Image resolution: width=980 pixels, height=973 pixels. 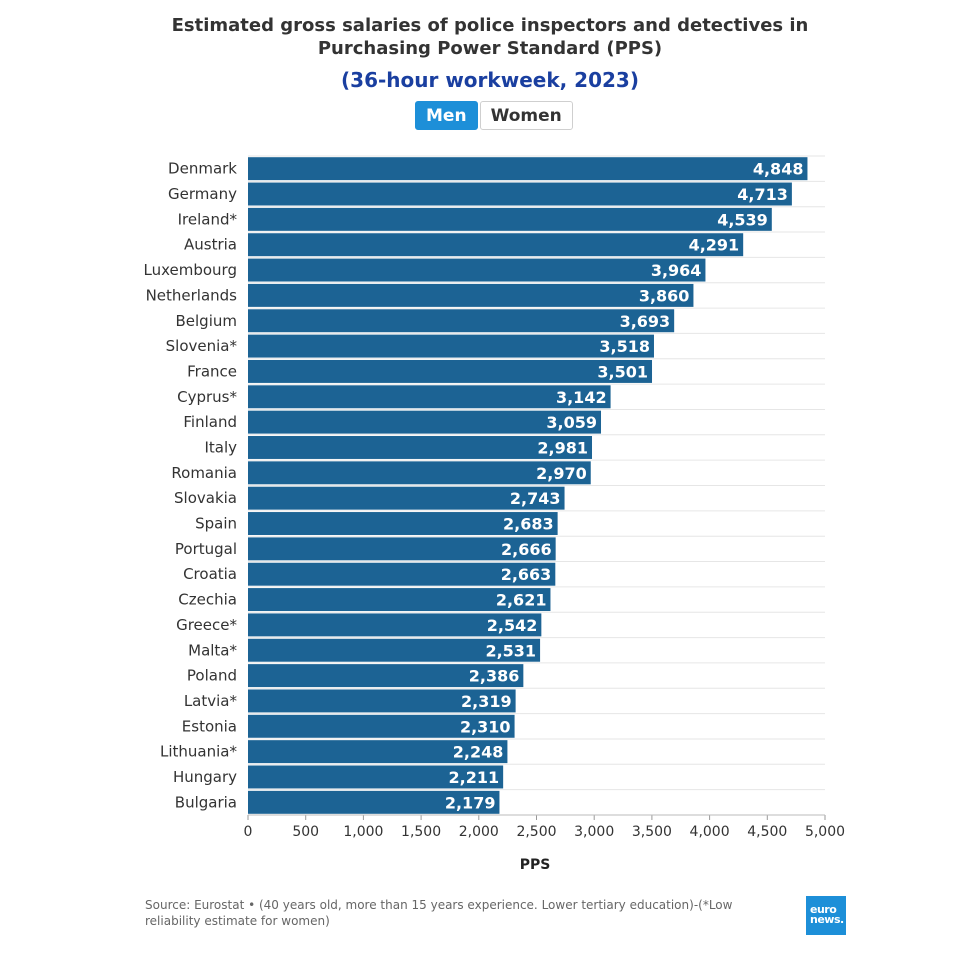 What do you see at coordinates (212, 650) in the screenshot?
I see `category-label: Malta*` at bounding box center [212, 650].